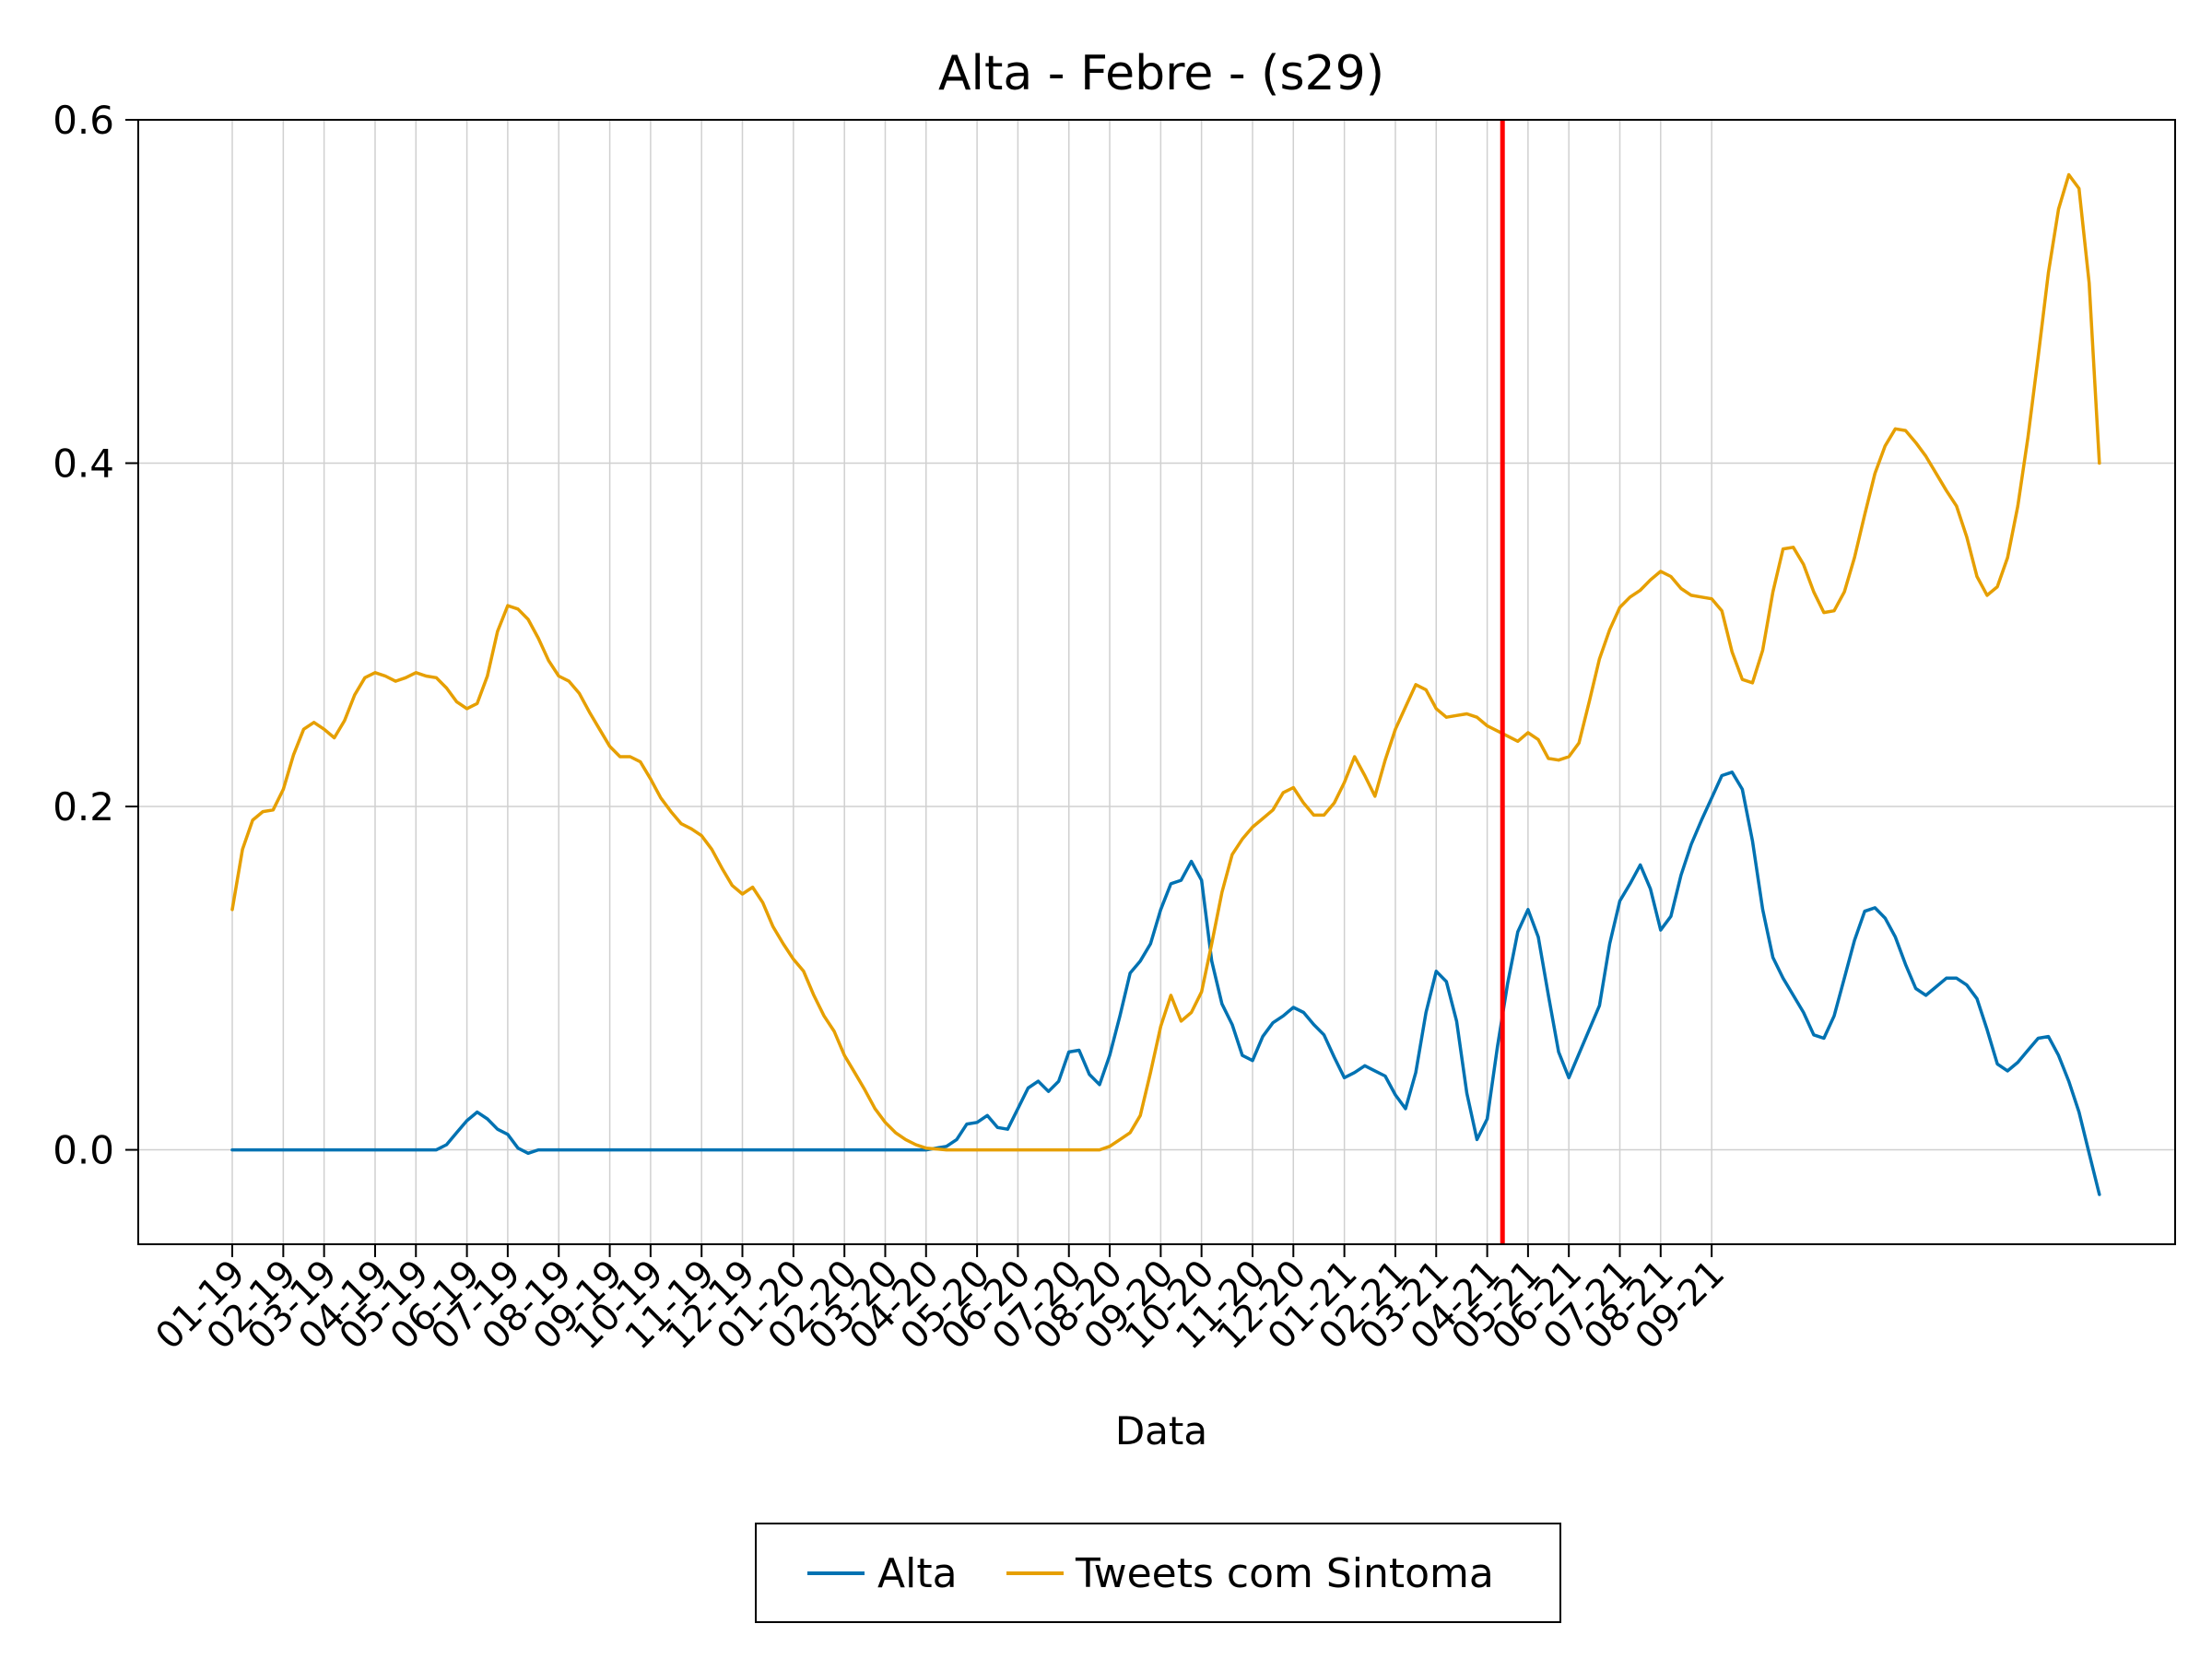 This screenshot has width=2212, height=1659. Describe the element at coordinates (83, 464) in the screenshot. I see `y-tick-label: 0.4` at that location.